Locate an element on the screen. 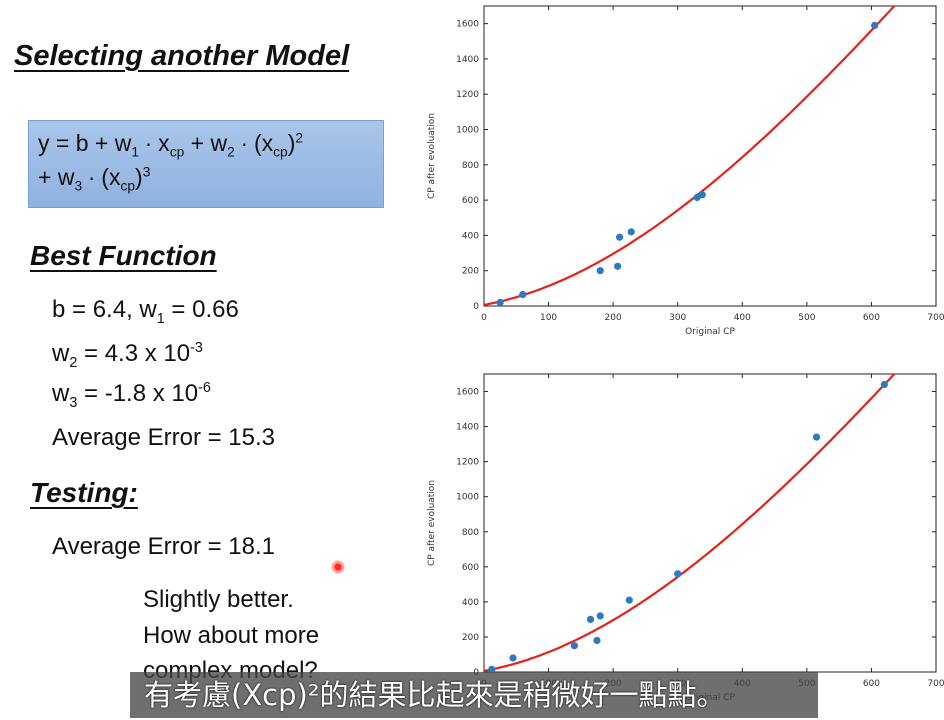  note-line-1: Slightly better. is located at coordinates (218, 599).